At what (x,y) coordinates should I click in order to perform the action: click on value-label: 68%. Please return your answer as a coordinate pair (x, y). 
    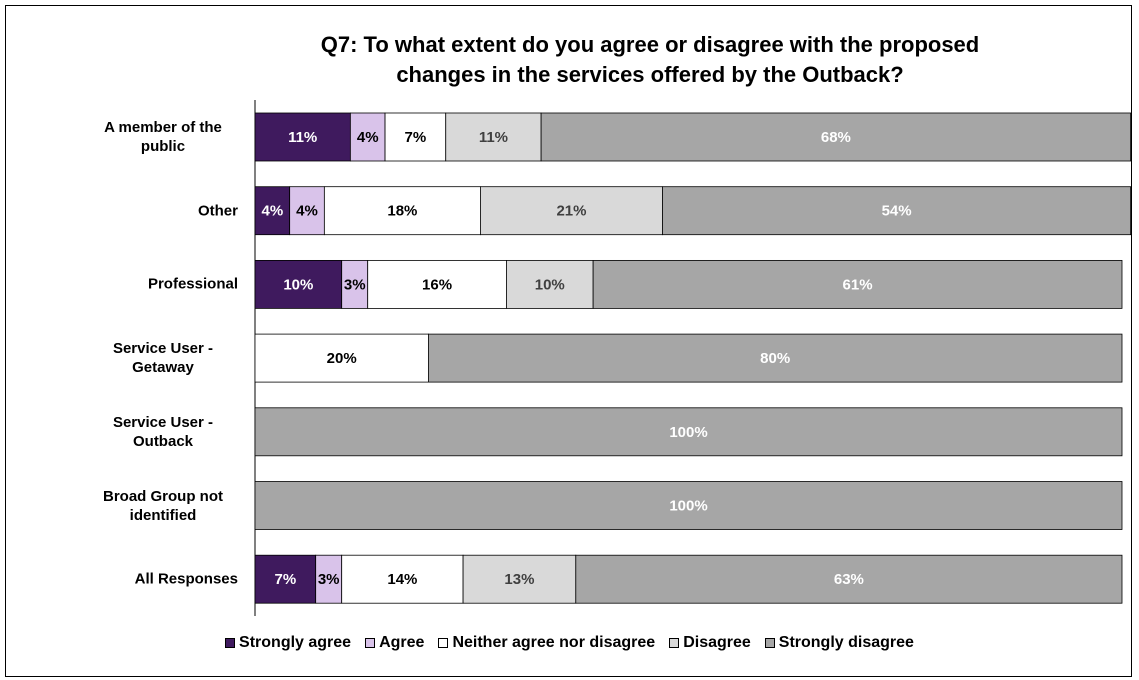
    Looking at the image, I should click on (836, 137).